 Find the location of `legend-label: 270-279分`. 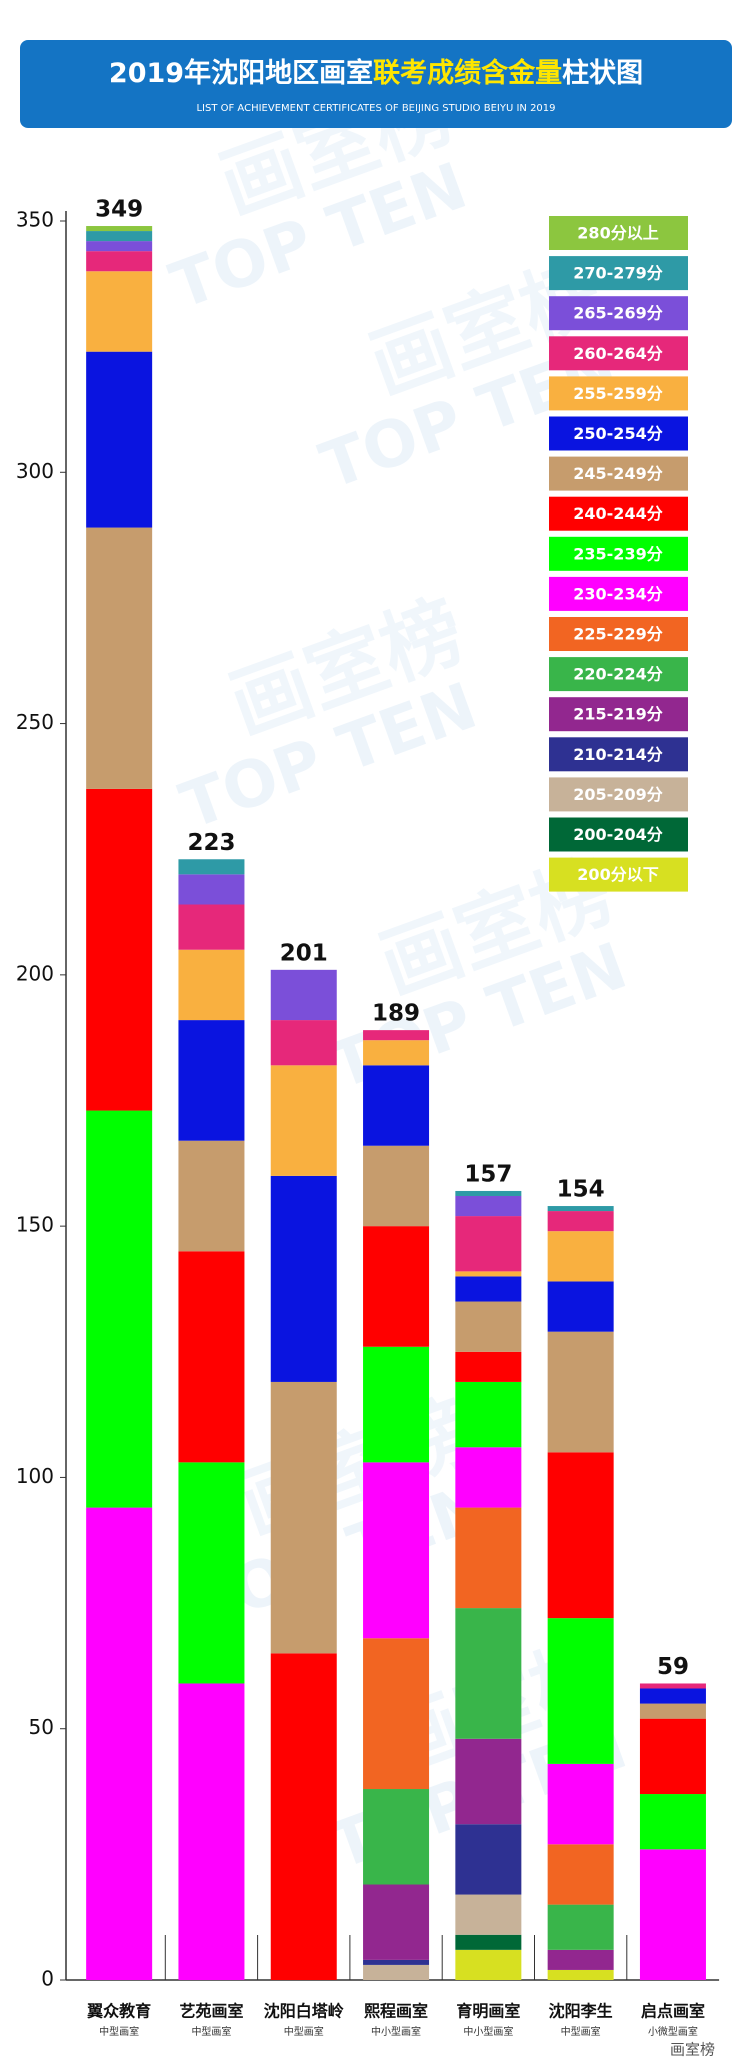

legend-label: 270-279分 is located at coordinates (617, 273).